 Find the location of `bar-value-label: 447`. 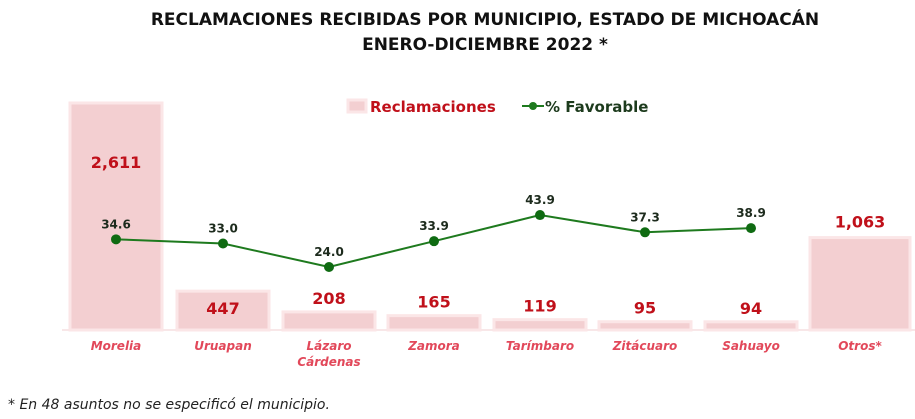

bar-value-label: 447 is located at coordinates (222, 308).